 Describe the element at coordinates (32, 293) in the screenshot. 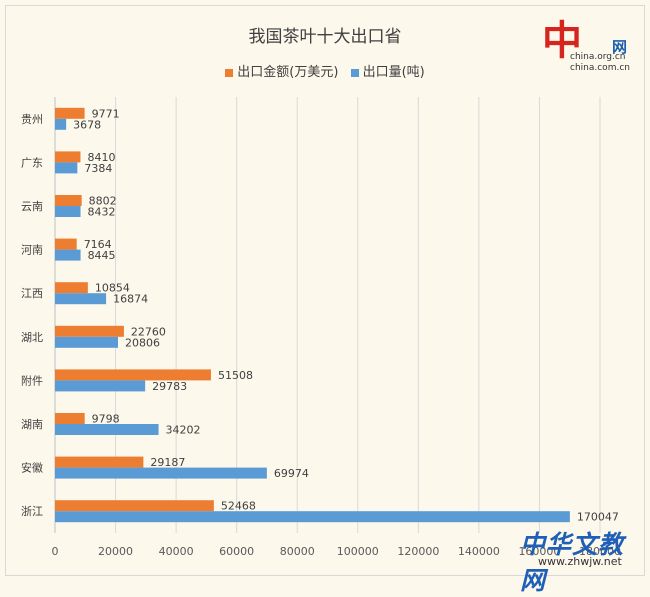

I see `category-label-4: 江西` at that location.